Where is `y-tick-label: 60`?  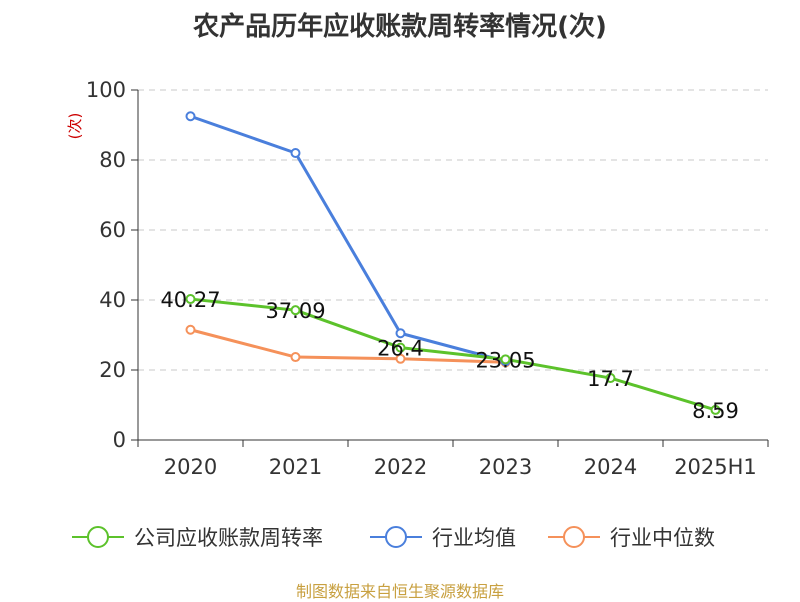
y-tick-label: 60 is located at coordinates (112, 230).